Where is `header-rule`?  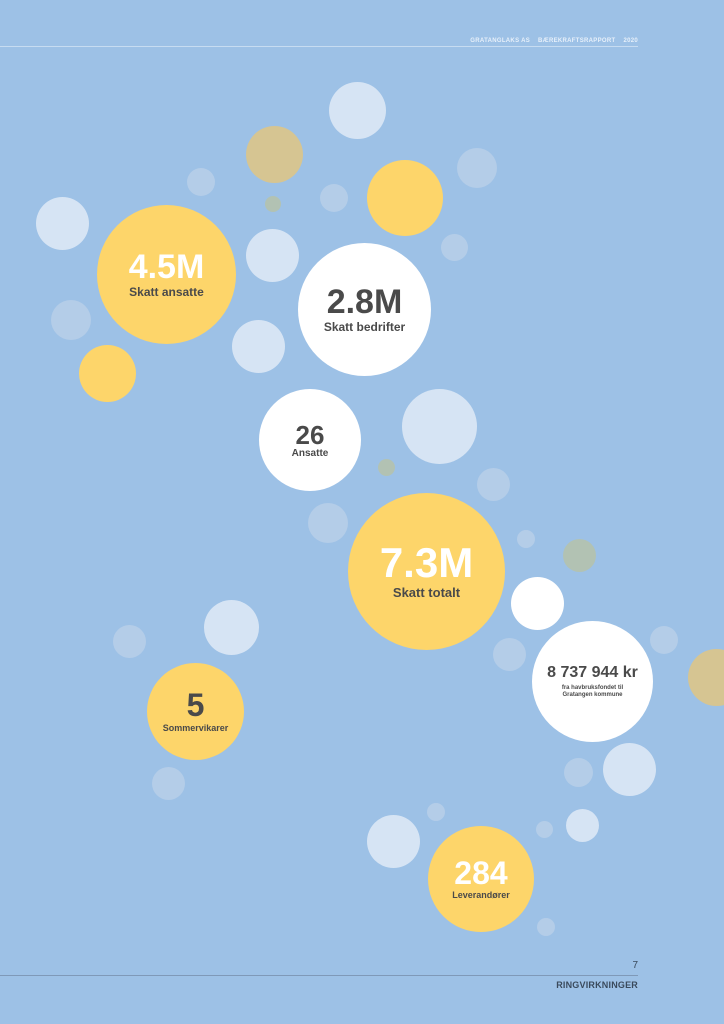 header-rule is located at coordinates (319, 46).